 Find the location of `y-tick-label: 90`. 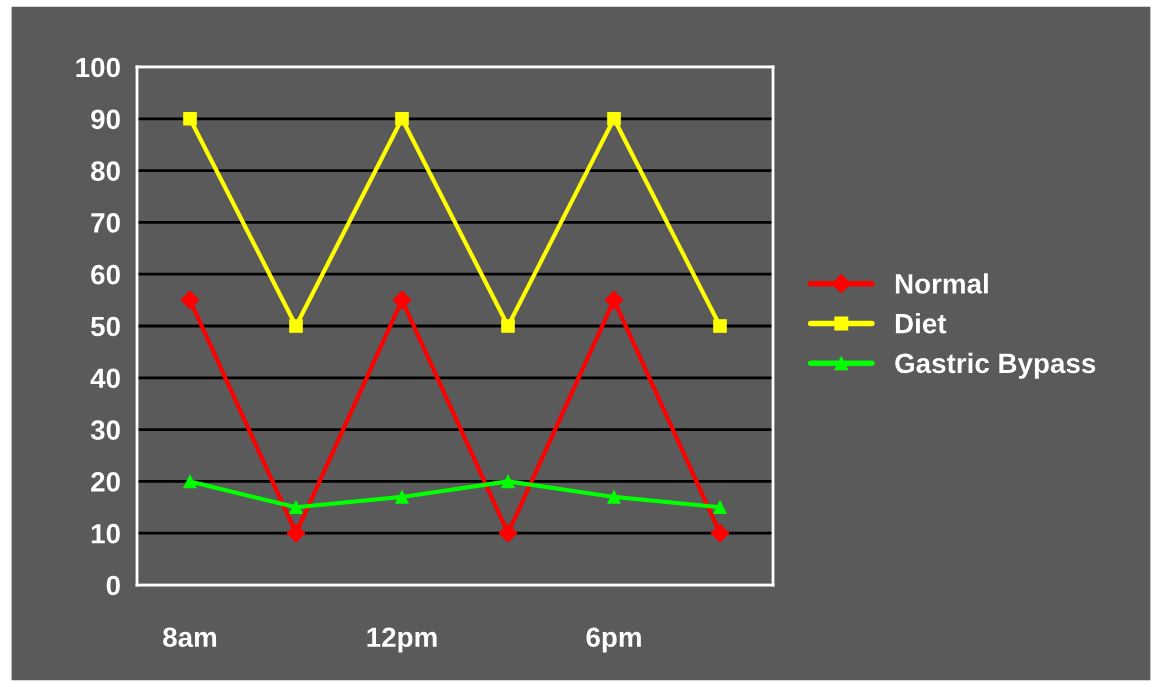

y-tick-label: 90 is located at coordinates (105, 119).